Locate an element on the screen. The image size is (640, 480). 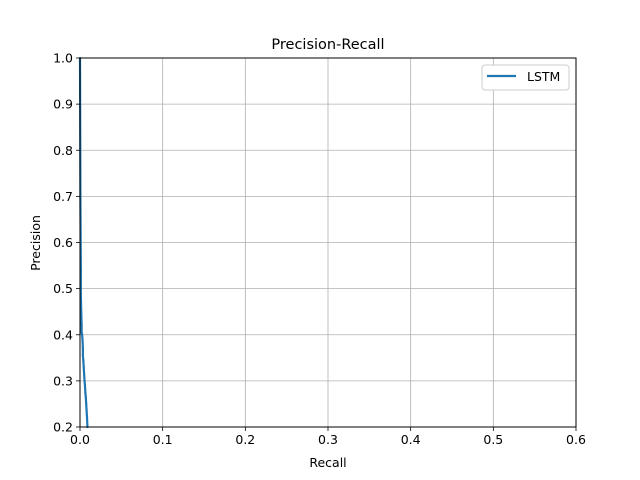
chart-title: Precision-Recall is located at coordinates (327, 45).